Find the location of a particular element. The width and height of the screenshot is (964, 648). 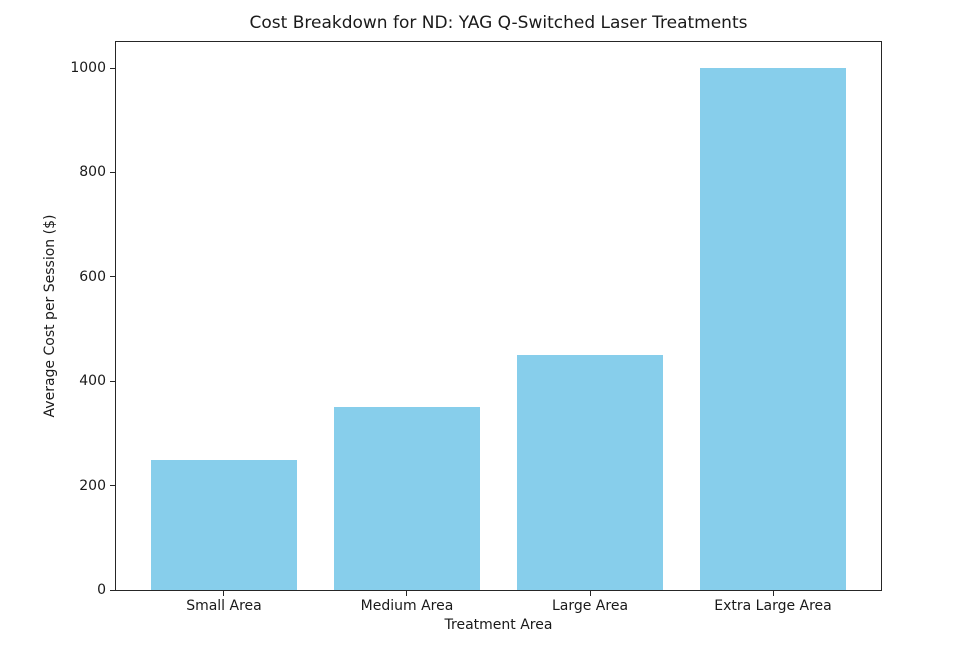

bar-small-area is located at coordinates (224, 524).